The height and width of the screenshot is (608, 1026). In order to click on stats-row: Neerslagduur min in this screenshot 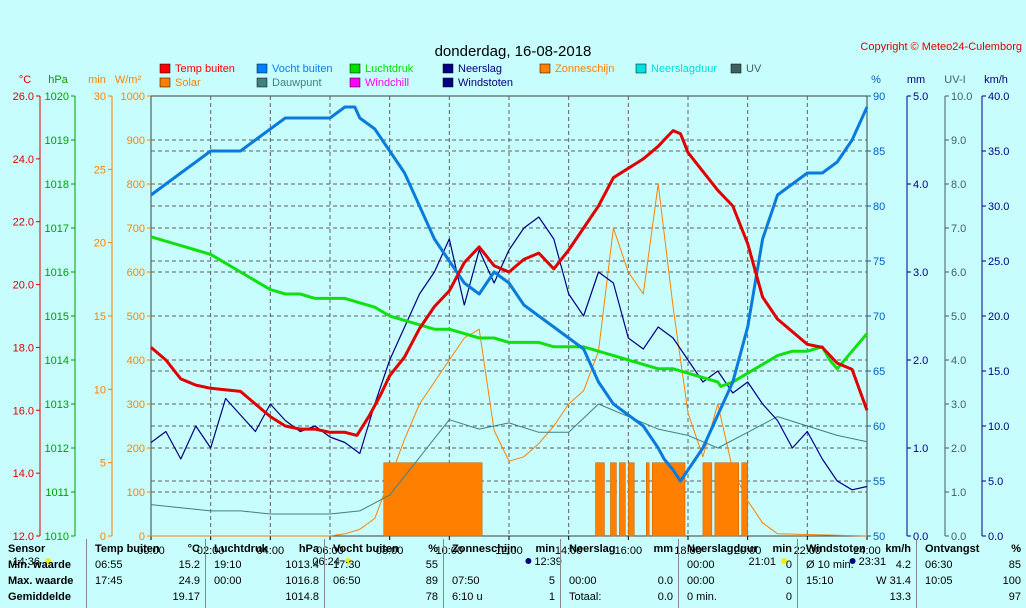, I will do `click(738, 549)`.